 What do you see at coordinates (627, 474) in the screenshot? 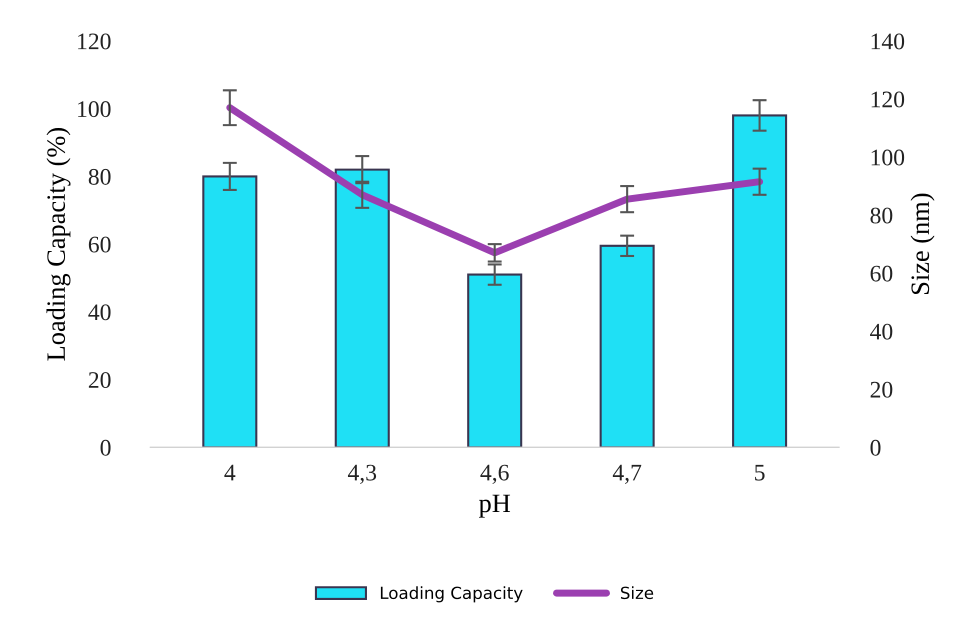
I see `x-tick-label: 4,7` at bounding box center [627, 474].